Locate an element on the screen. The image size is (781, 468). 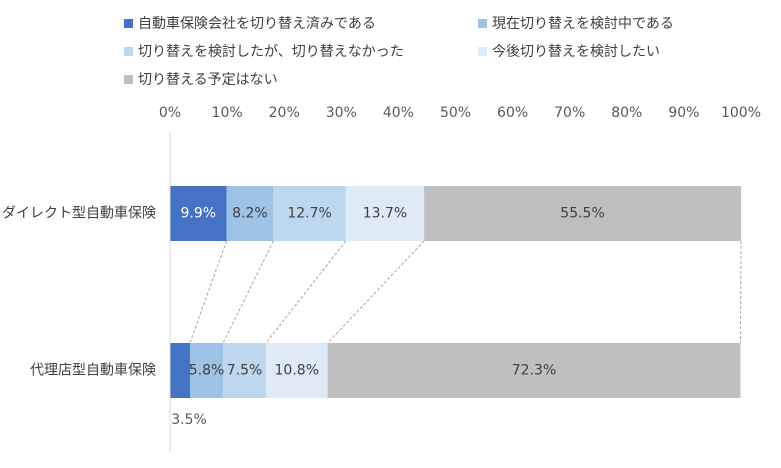
series-3-legend-label: 切り替えを検討したが、切り替えなかった is located at coordinates (271, 52).